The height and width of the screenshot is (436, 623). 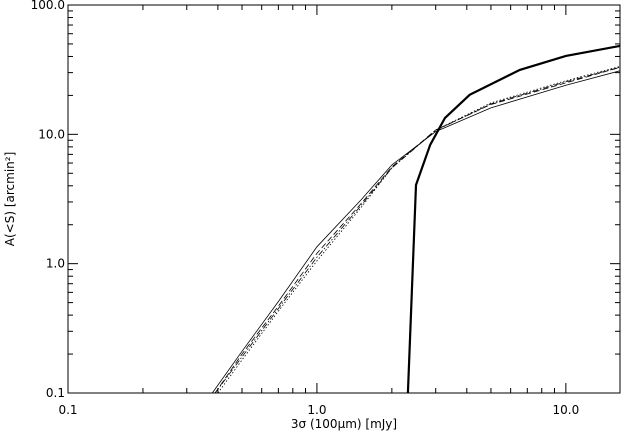 I want to click on y-tick-label: 1.0, so click(x=55, y=264).